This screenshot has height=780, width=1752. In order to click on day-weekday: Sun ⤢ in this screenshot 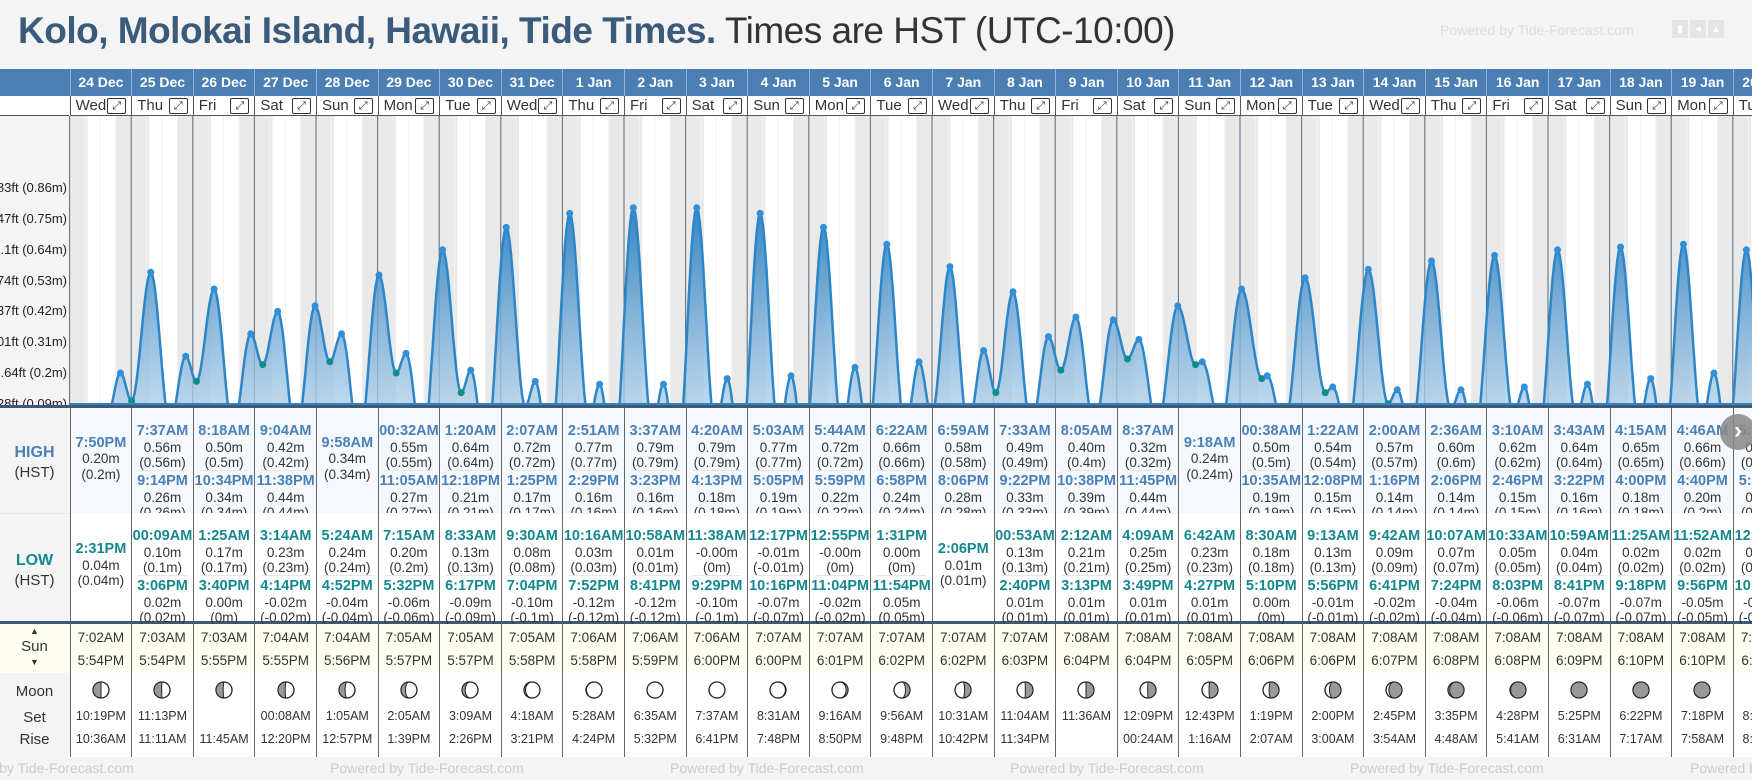, I will do `click(1640, 106)`.